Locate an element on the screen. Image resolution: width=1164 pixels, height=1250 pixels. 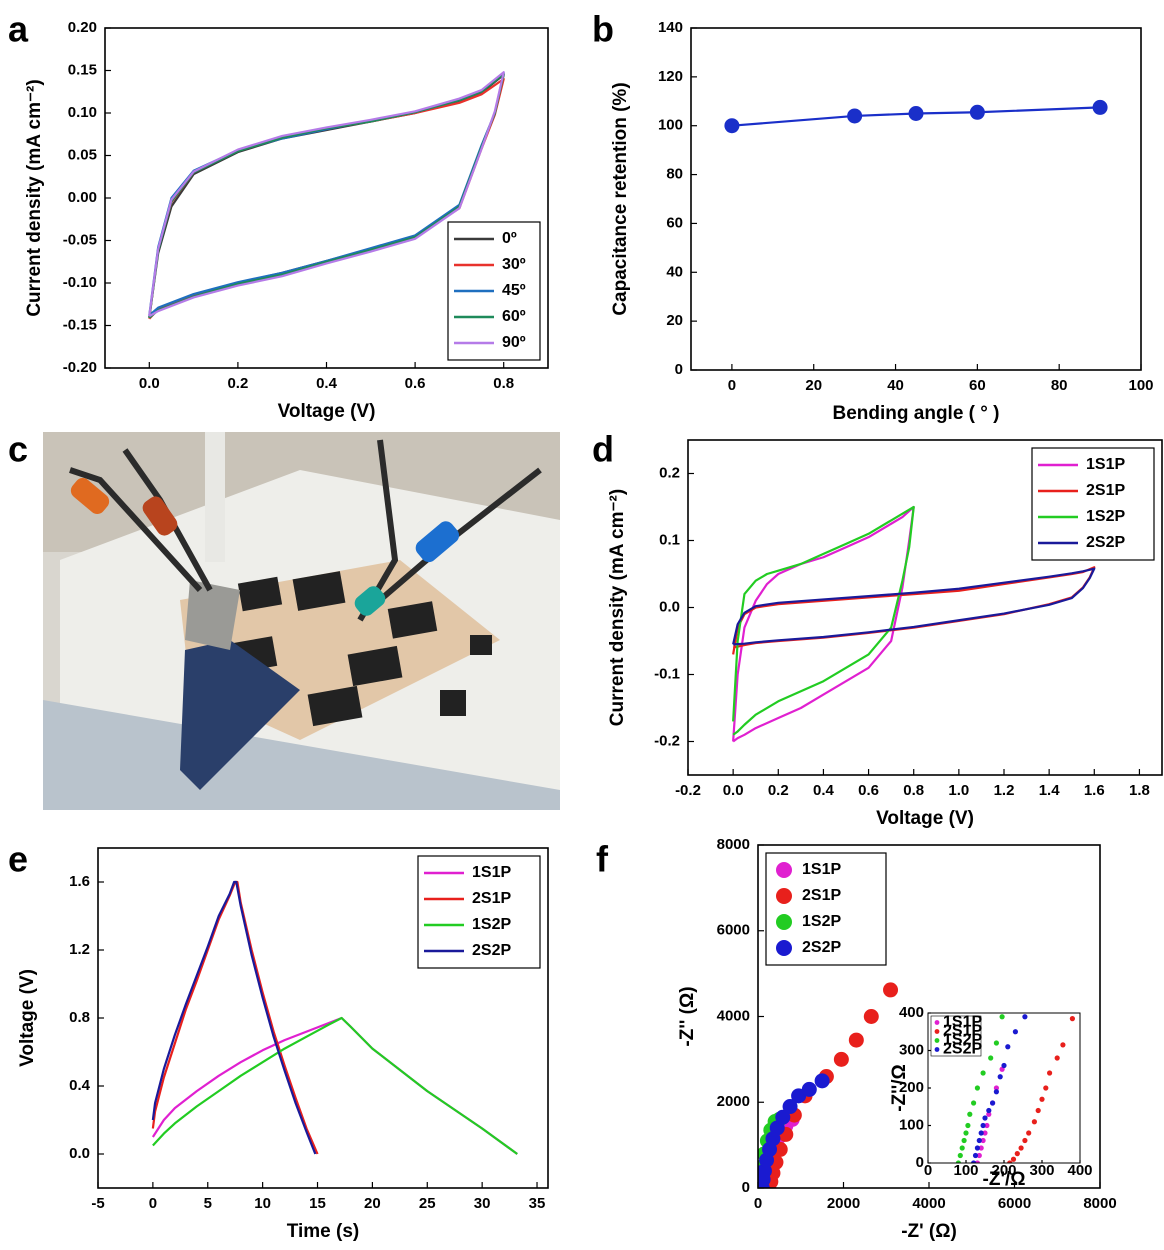
legend-label: 60º is located at coordinates (514, 316).